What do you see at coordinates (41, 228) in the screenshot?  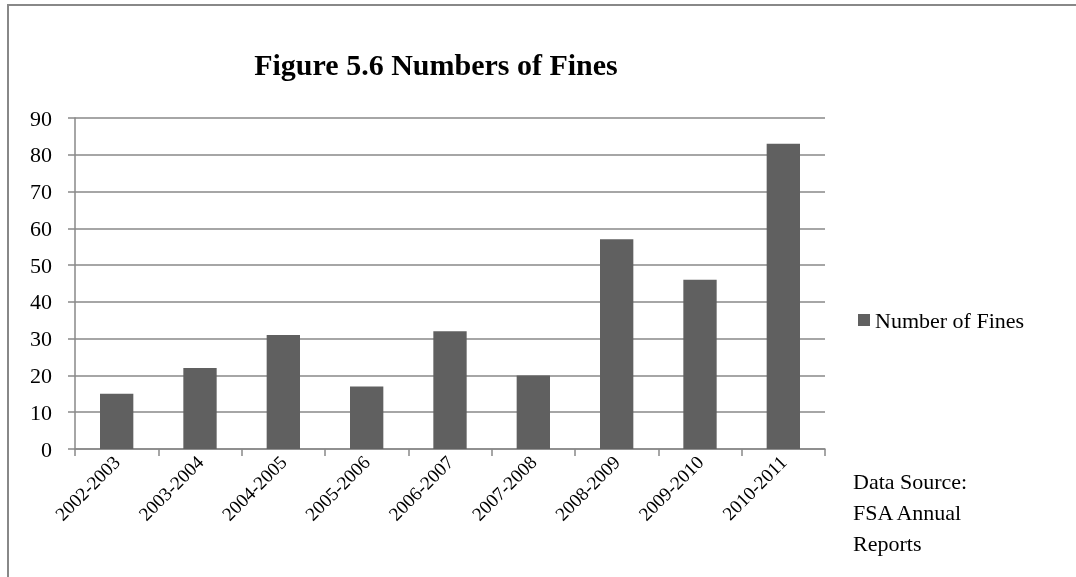 I see `y-tick-label: 60` at bounding box center [41, 228].